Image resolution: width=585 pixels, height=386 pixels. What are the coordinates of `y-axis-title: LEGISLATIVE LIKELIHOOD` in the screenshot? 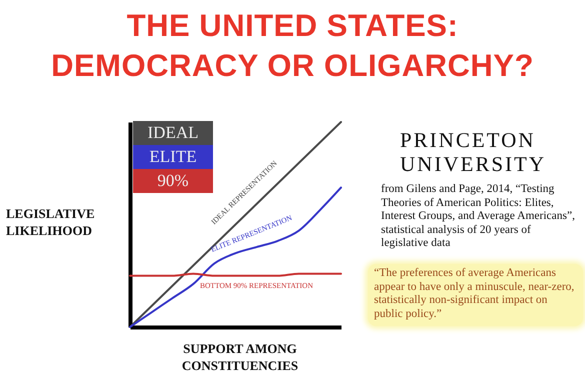 It's located at (51, 222).